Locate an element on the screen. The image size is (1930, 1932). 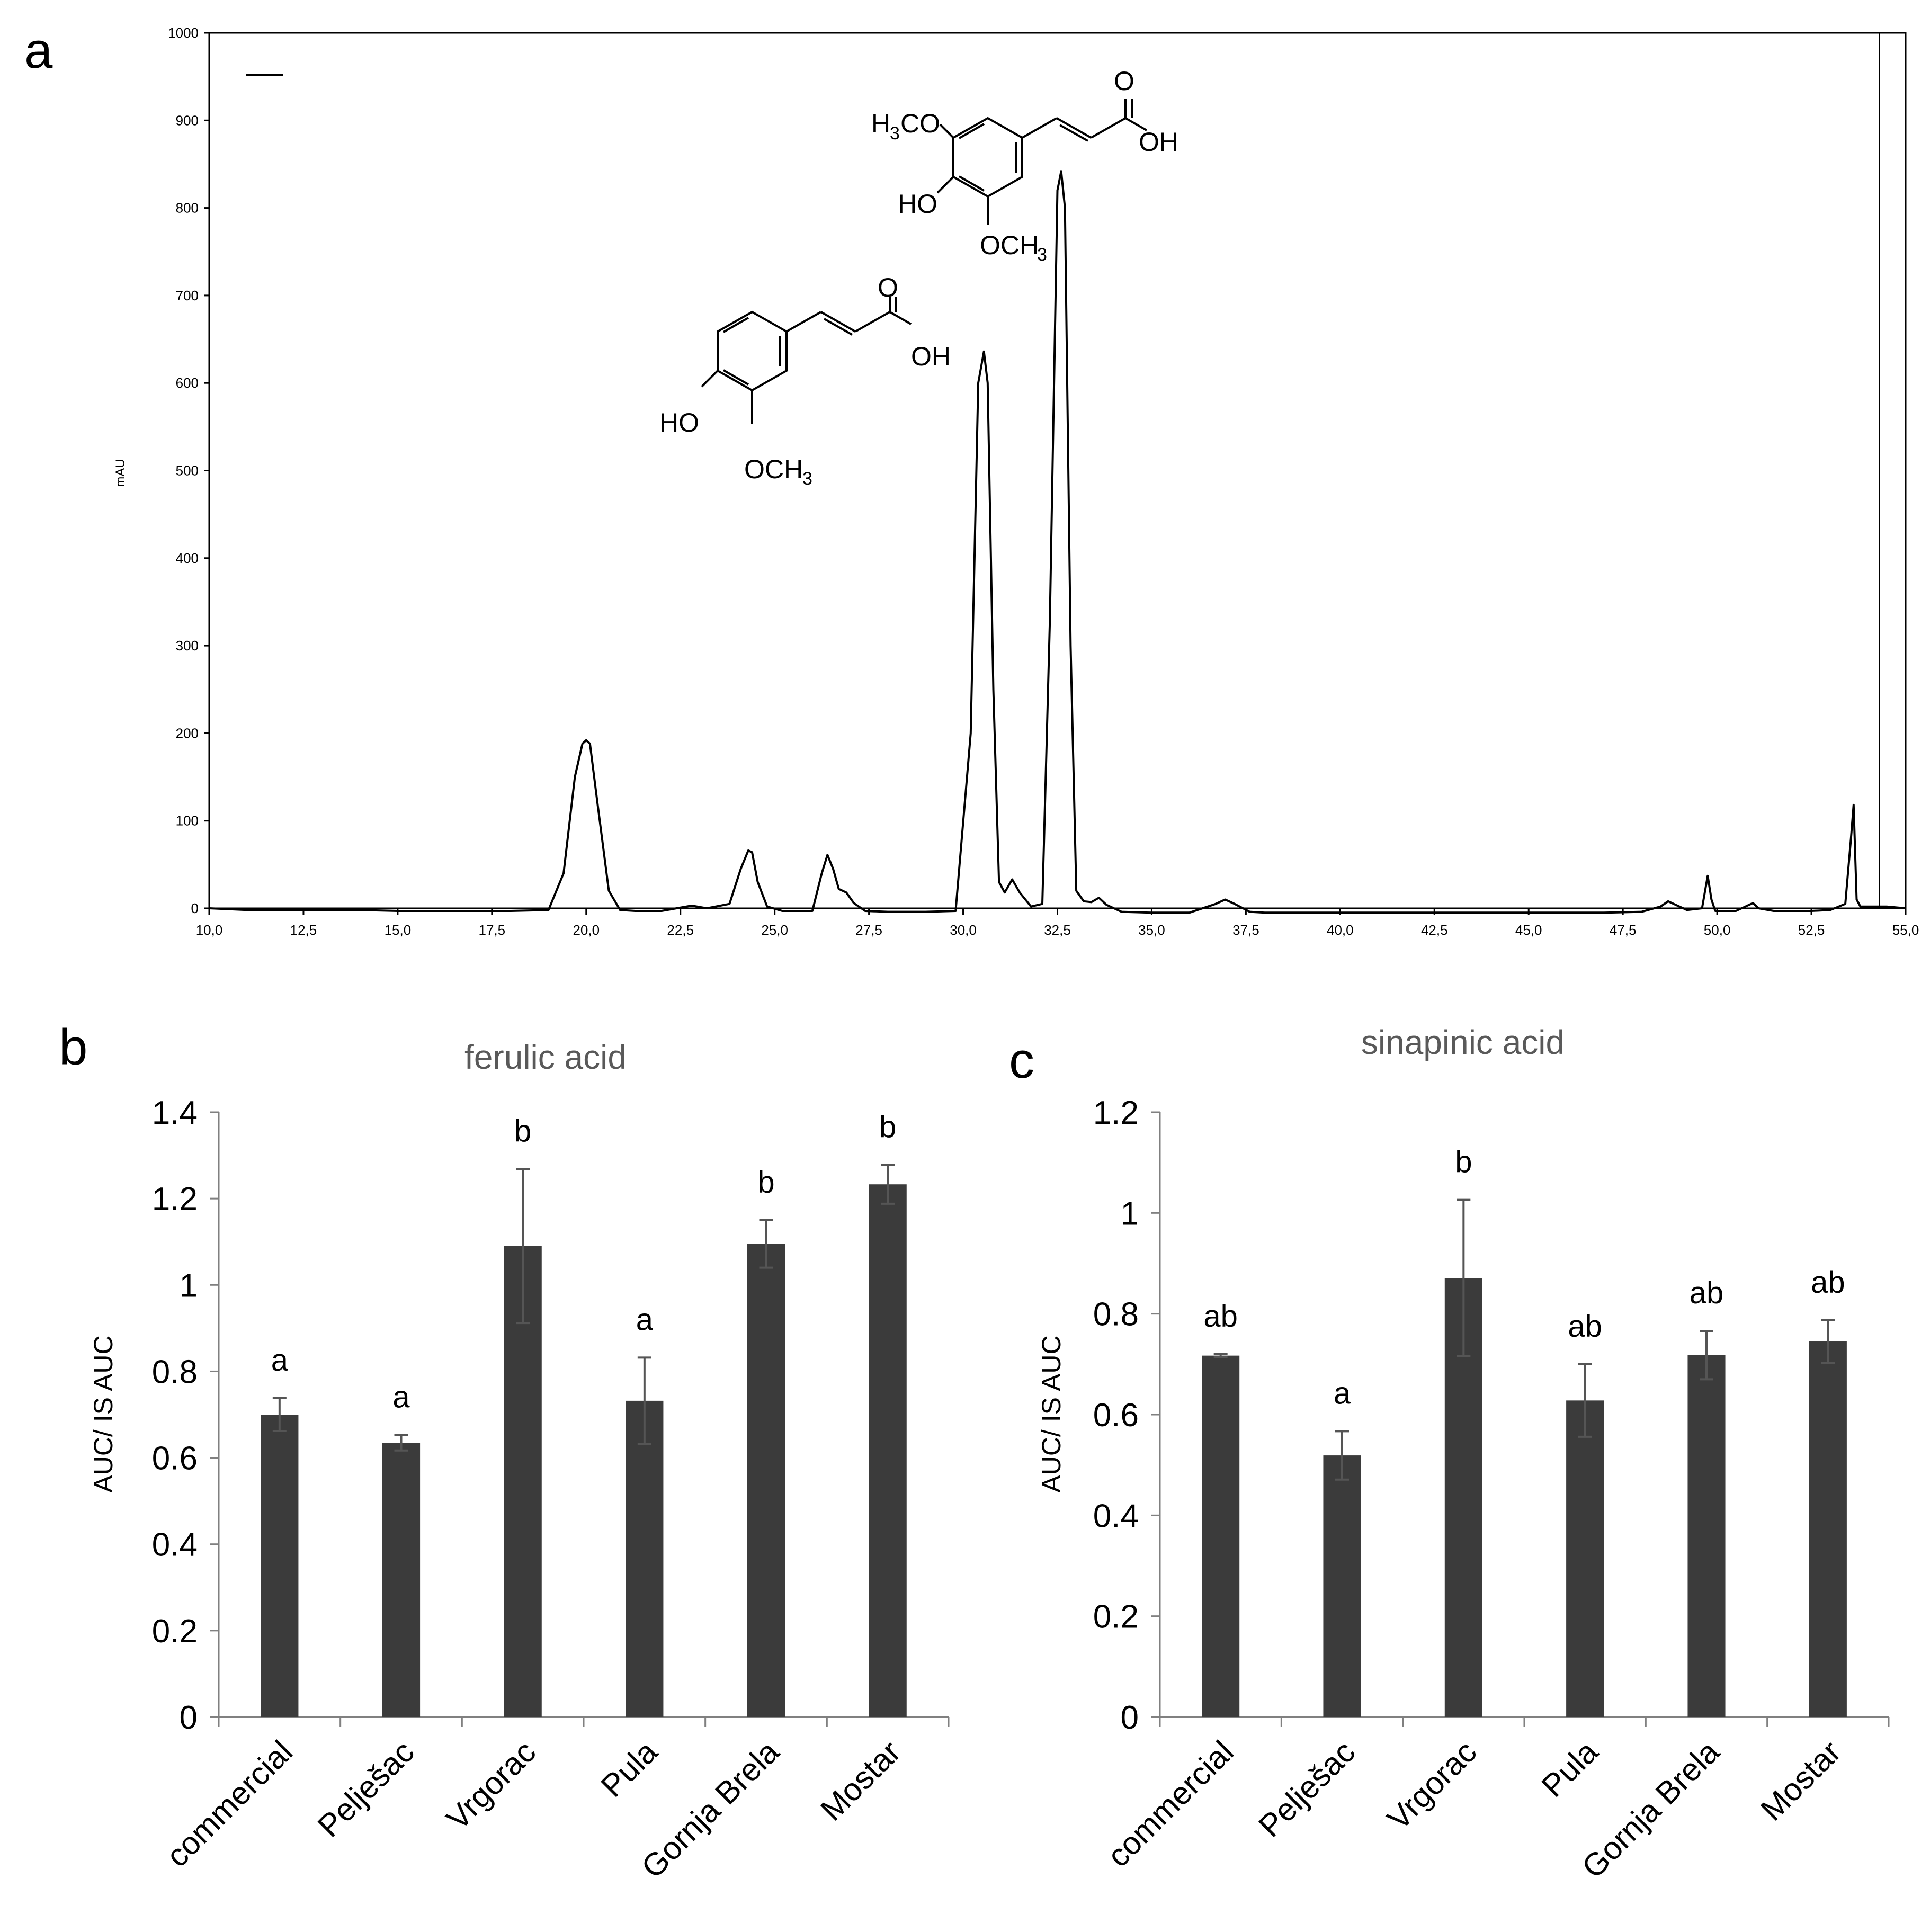
sinapinic-och3-subscript: 3 is located at coordinates (1042, 255).